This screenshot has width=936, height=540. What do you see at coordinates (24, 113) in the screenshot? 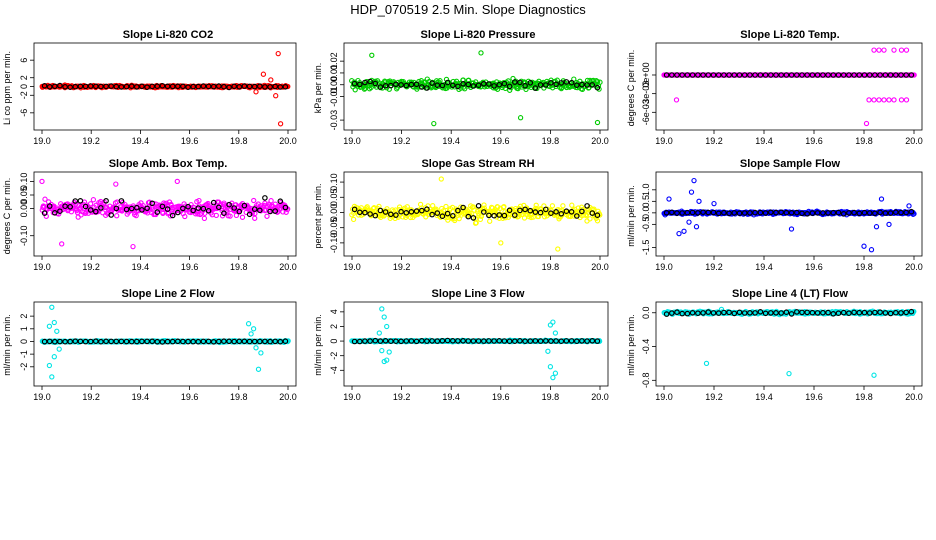
I see `y-tick-label: -6` at bounding box center [24, 113].